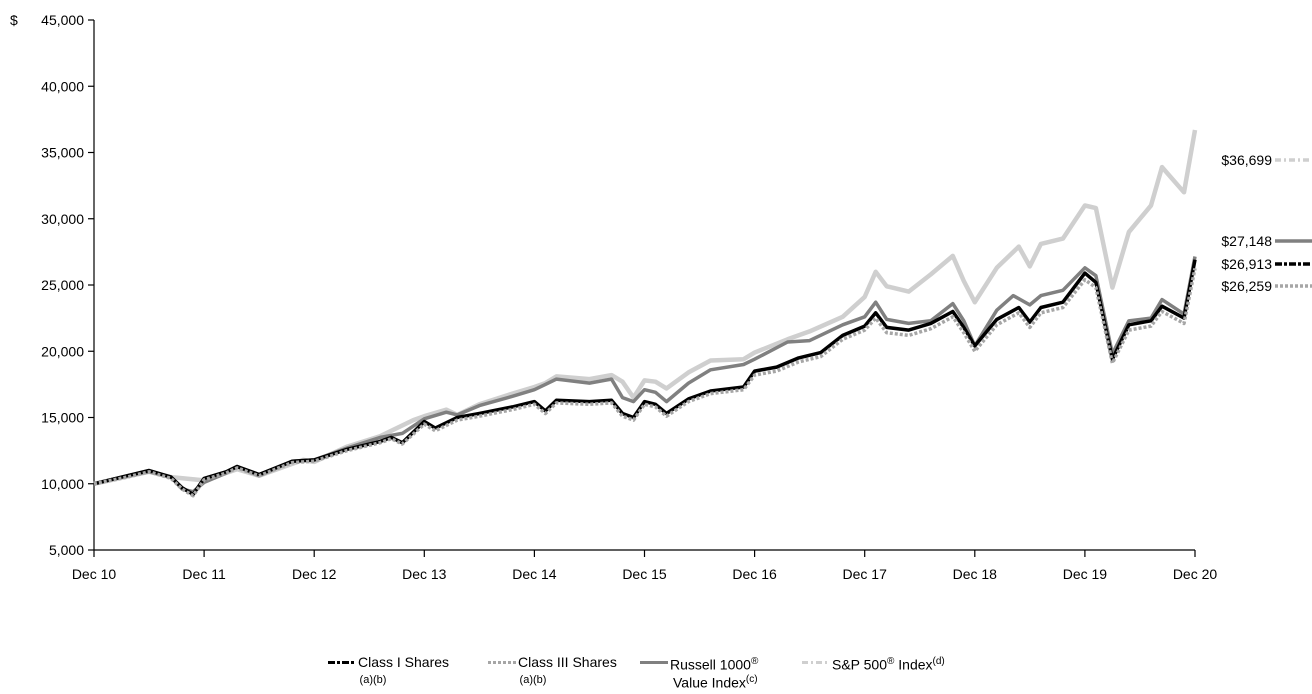 The width and height of the screenshot is (1312, 694). Describe the element at coordinates (62, 20) in the screenshot. I see `y-tick-label: 45,000` at that location.